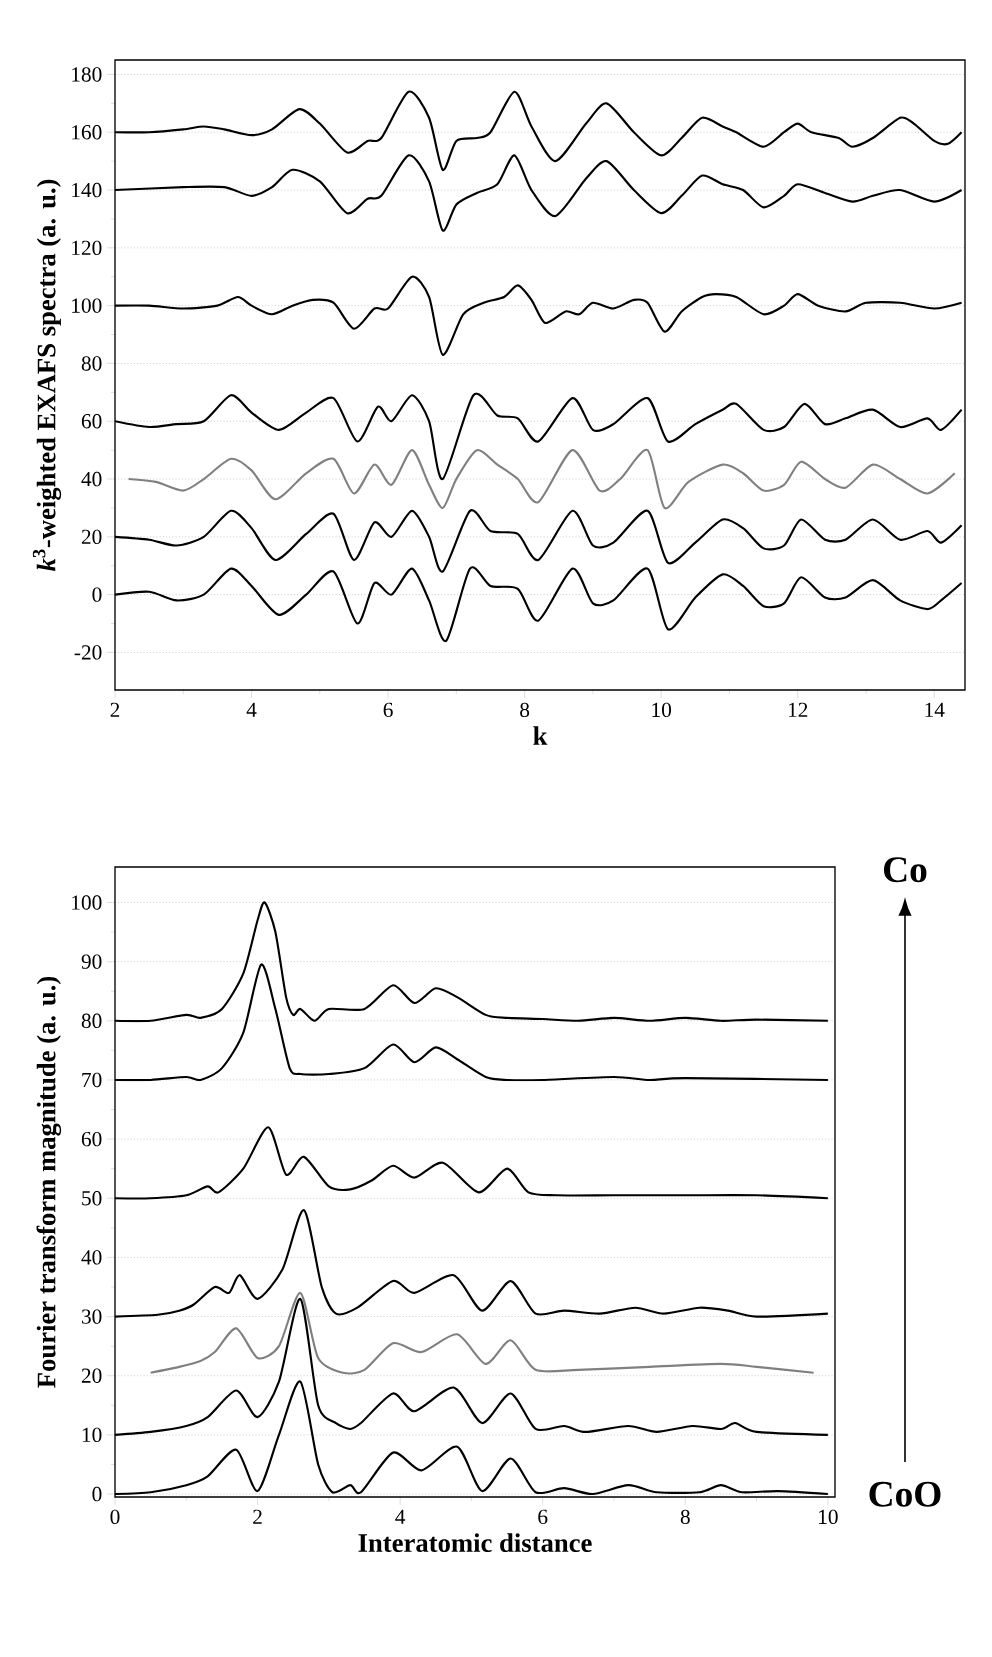  What do you see at coordinates (115, 1517) in the screenshot?
I see `x-tick-label: 0` at bounding box center [115, 1517].